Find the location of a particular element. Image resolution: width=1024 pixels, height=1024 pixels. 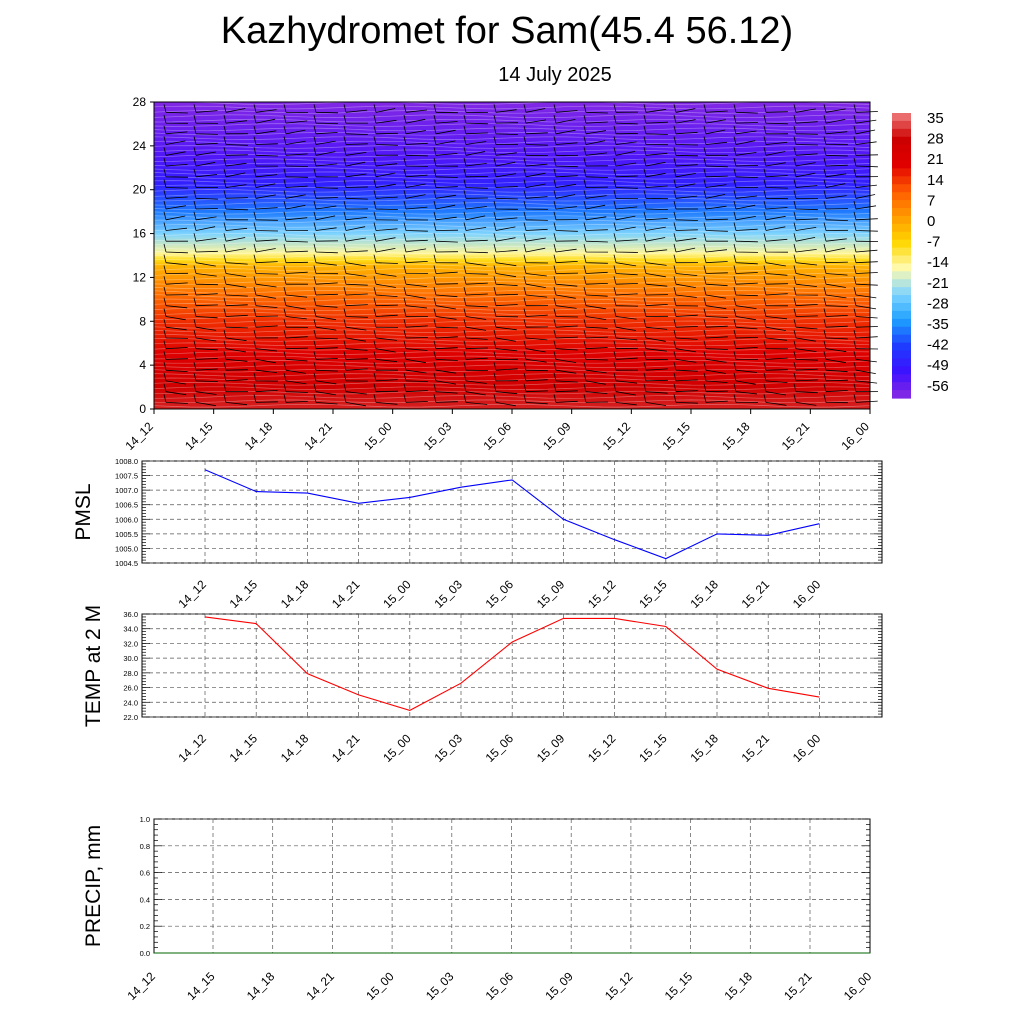

y-tick-label: 8 is located at coordinates (142, 321).